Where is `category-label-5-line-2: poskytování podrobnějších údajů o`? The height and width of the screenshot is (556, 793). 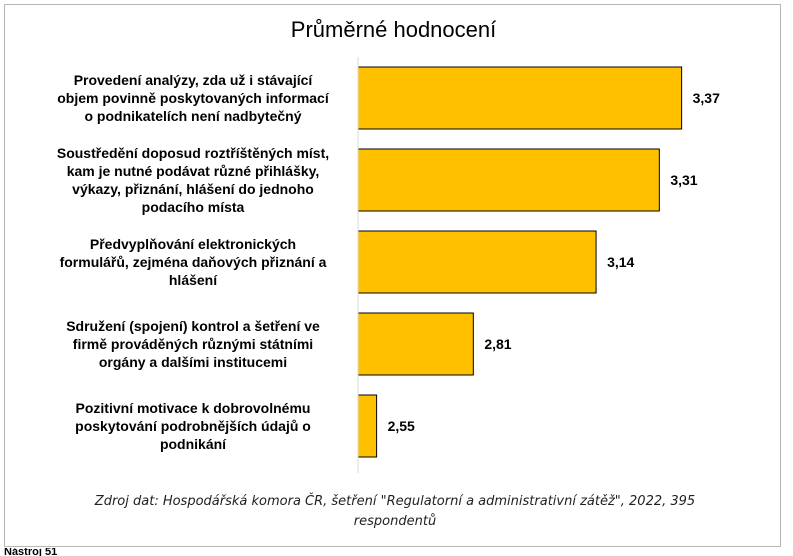
category-label-5-line-2: poskytování podrobnějších údajů o is located at coordinates (193, 426).